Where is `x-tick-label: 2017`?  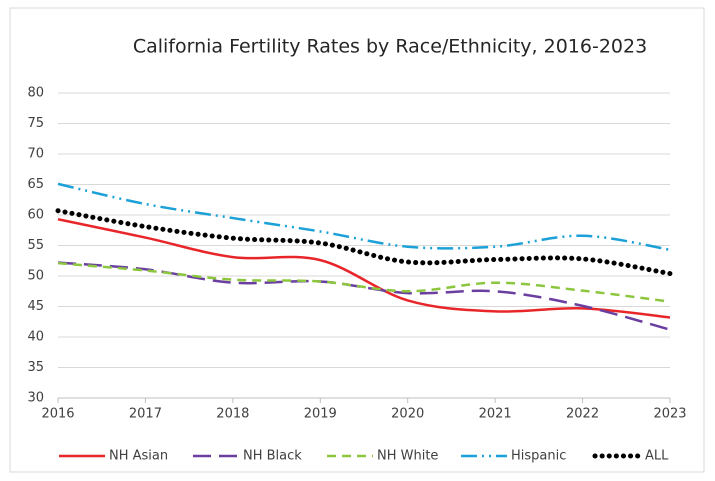
x-tick-label: 2017 is located at coordinates (145, 414).